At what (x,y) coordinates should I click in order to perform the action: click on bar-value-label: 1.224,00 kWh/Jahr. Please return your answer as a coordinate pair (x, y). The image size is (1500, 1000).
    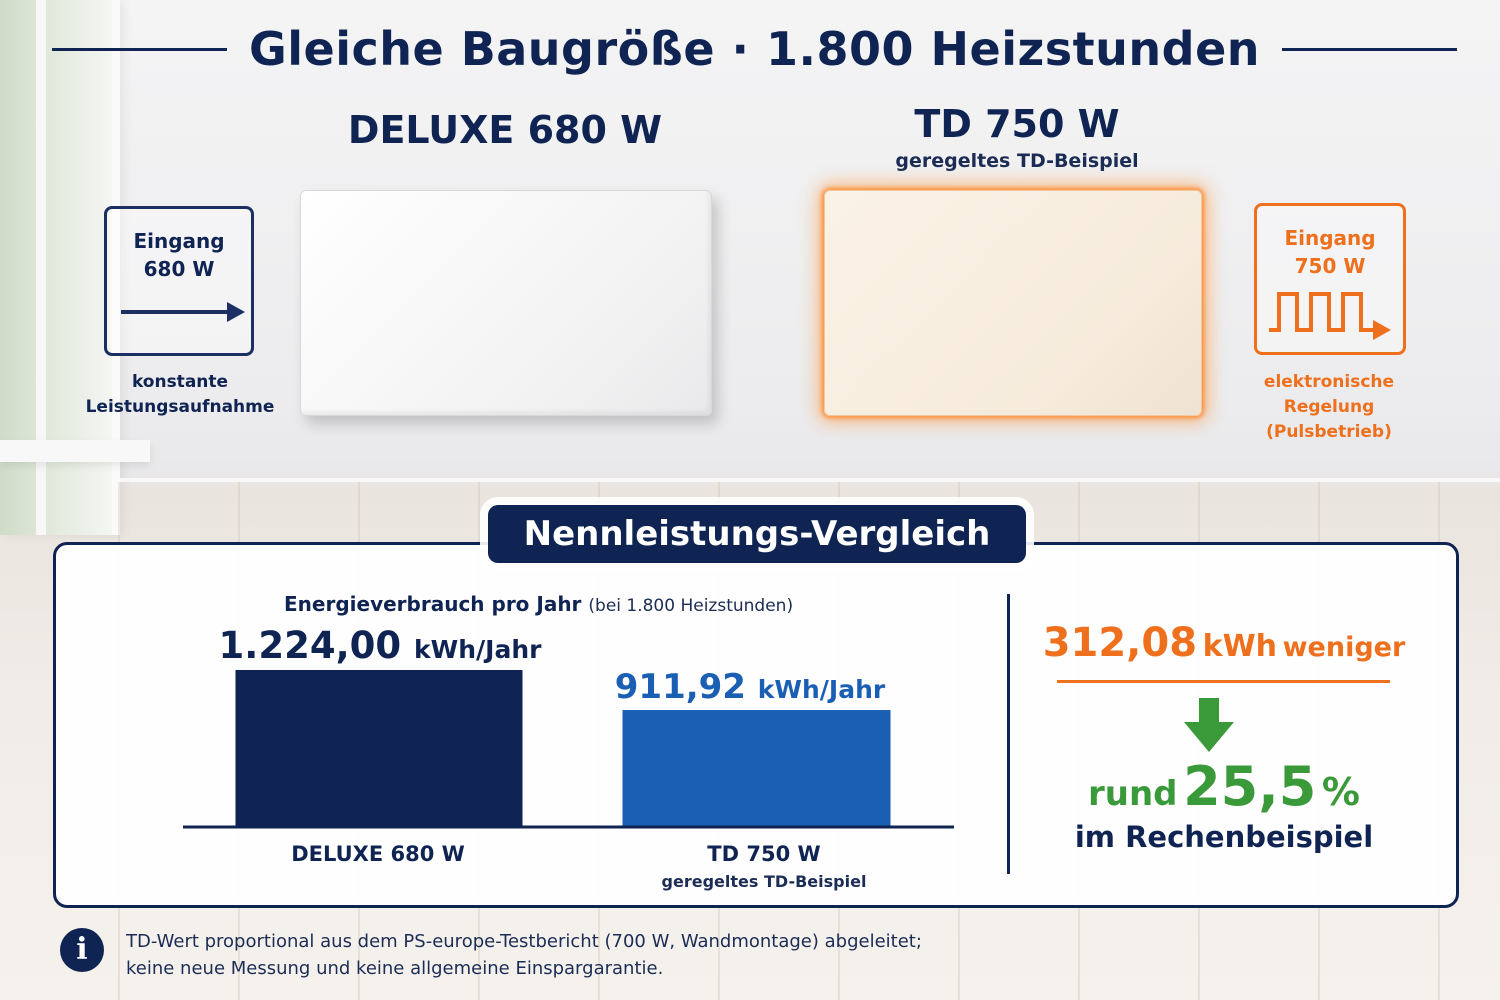
    Looking at the image, I should click on (381, 645).